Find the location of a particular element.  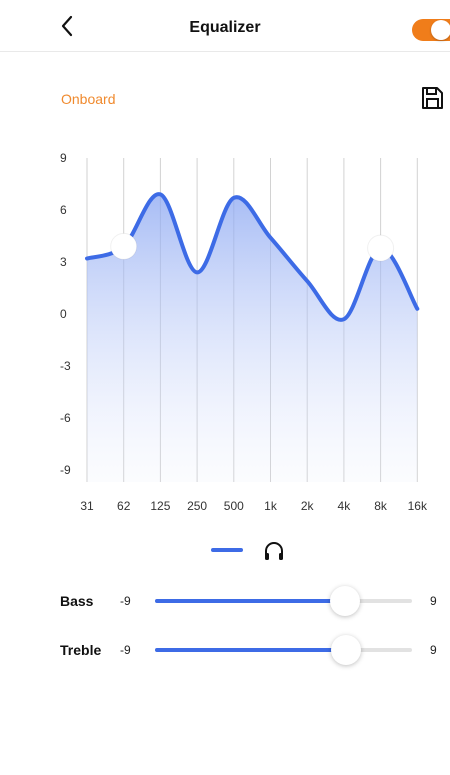

save-button is located at coordinates (432, 98).